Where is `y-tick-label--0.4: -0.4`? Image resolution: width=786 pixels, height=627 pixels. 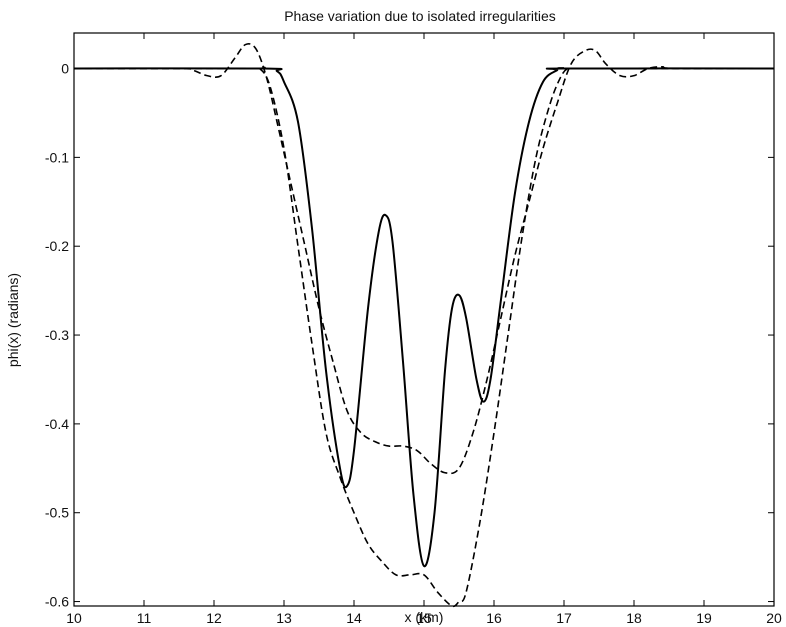
y-tick-label--0.4: -0.4 is located at coordinates (57, 424).